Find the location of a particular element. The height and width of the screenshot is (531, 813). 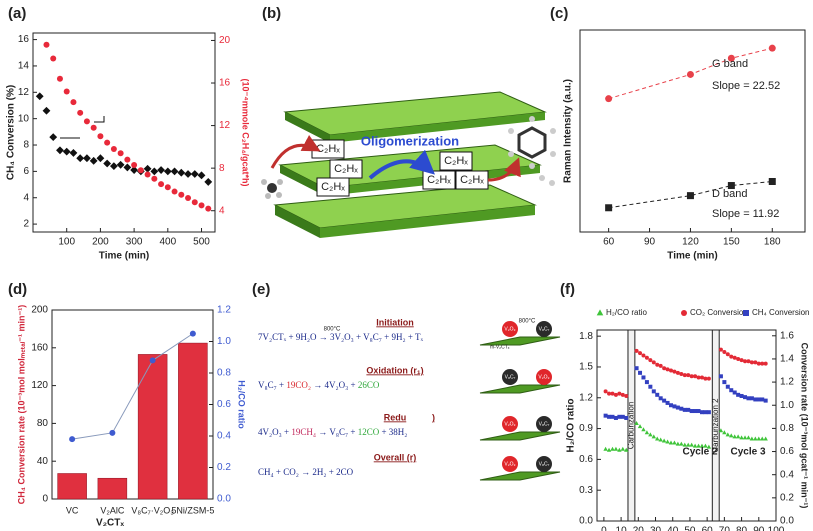

x-tick-label: 10 is located at coordinates (622, 528).